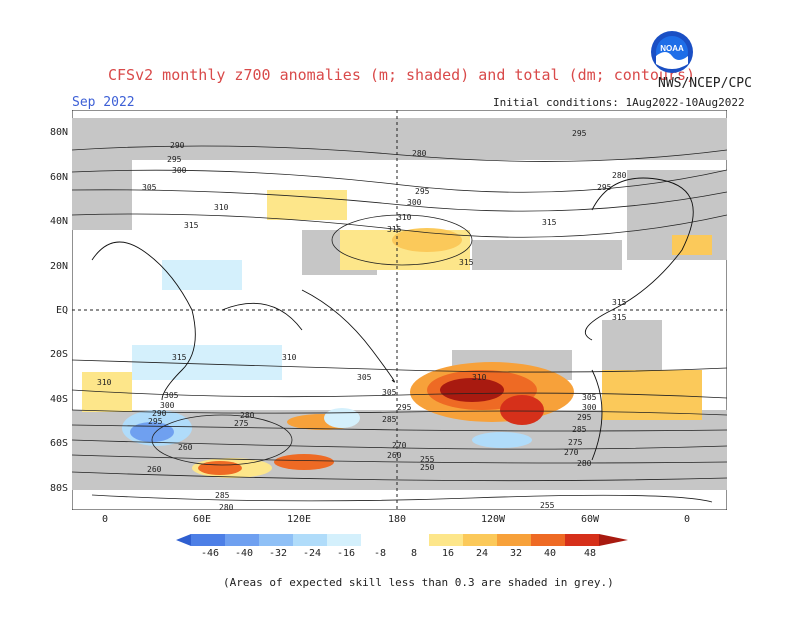 The height and width of the screenshot is (618, 800). Describe the element at coordinates (590, 553) in the screenshot. I see `colorbar-label: 48` at that location.